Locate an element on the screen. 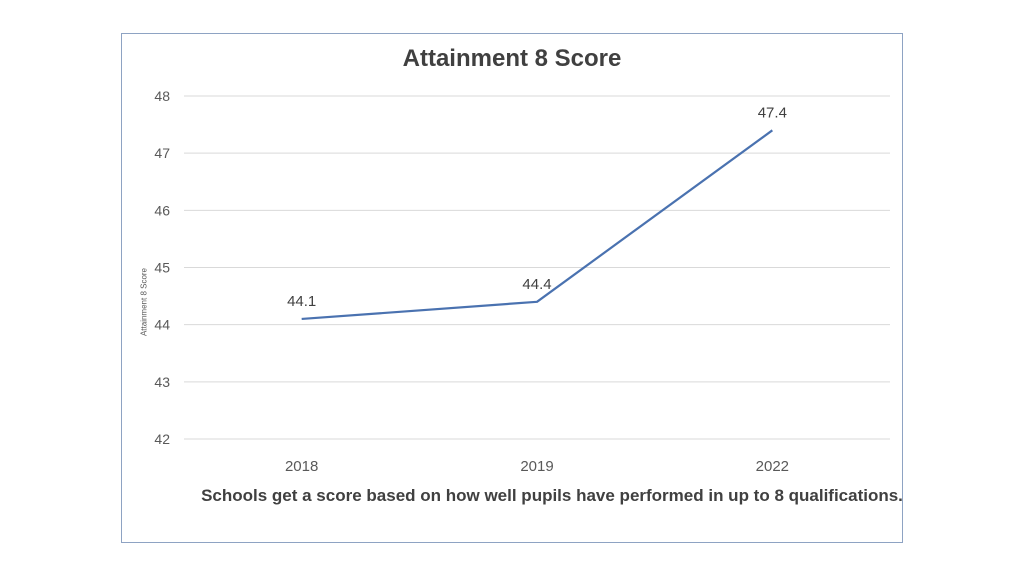  y-tick-label-45: 45 is located at coordinates (162, 268).